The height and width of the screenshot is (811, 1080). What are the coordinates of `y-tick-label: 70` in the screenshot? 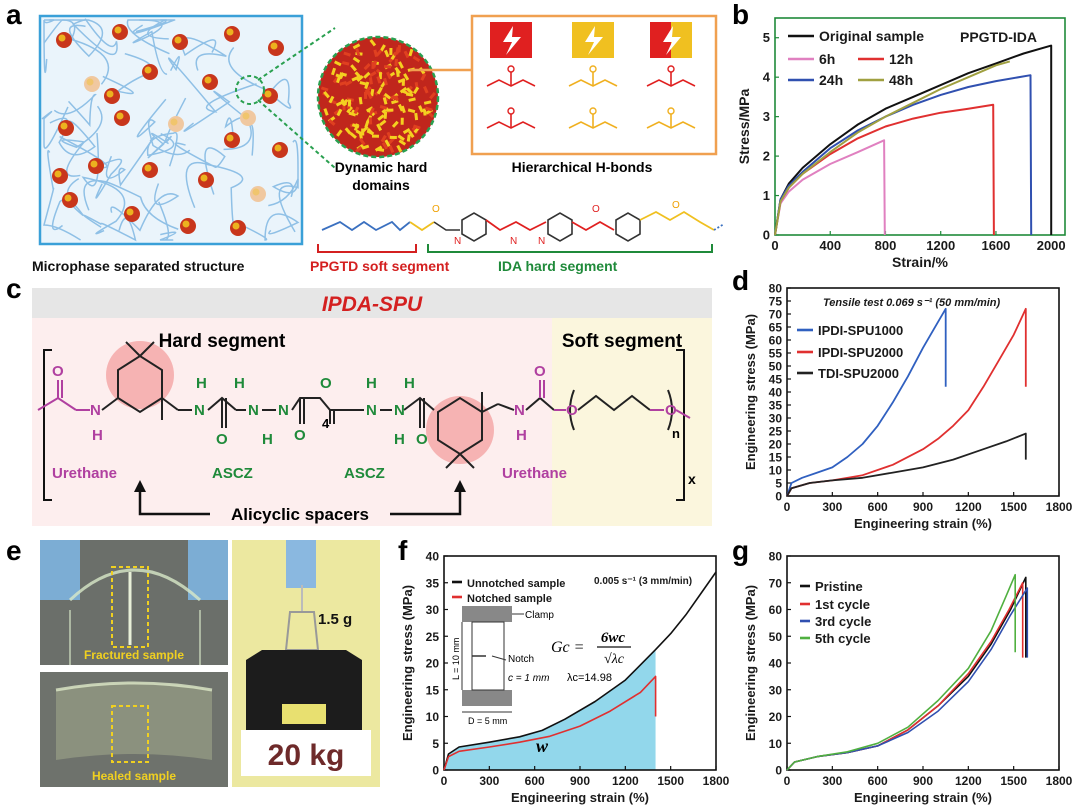 It's located at (776, 583).